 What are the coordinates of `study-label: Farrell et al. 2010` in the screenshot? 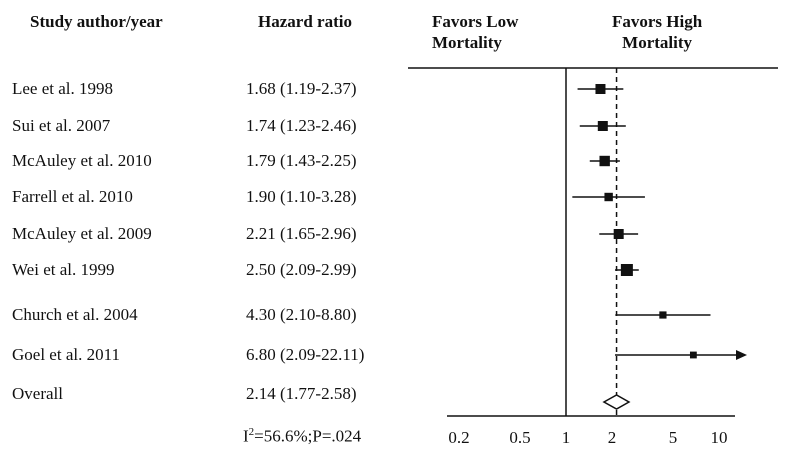 It's located at (72, 196).